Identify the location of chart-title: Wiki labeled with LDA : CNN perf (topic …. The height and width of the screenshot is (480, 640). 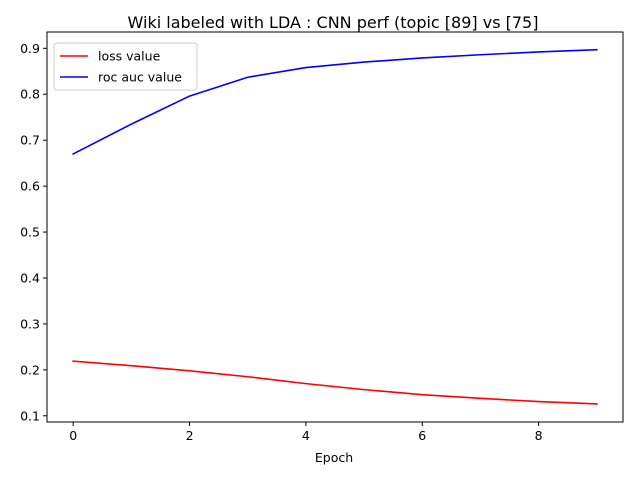
(333, 22).